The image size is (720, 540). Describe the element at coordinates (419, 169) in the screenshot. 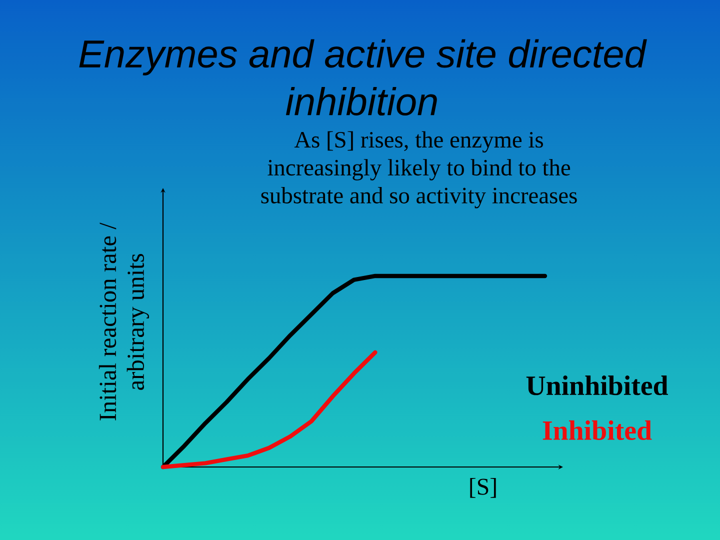

I see `text: As [S] rises, the enzyme is increasingly likely to bind to the substrate and so activity increases` at that location.